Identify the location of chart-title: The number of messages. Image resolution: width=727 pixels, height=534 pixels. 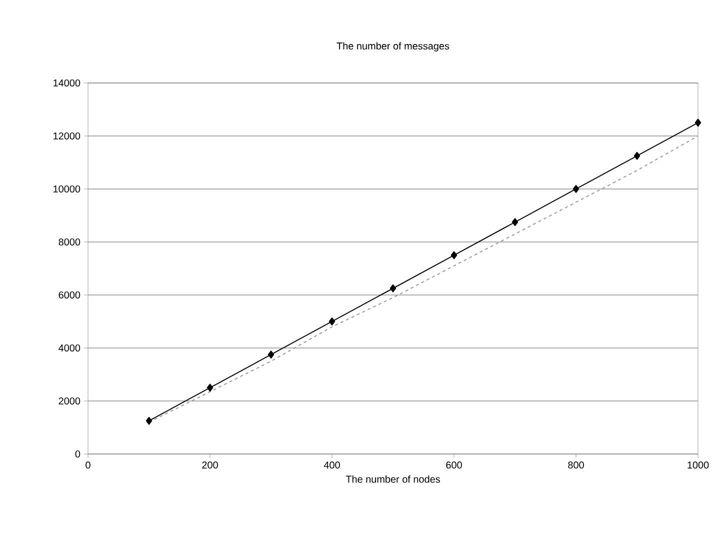
(393, 47).